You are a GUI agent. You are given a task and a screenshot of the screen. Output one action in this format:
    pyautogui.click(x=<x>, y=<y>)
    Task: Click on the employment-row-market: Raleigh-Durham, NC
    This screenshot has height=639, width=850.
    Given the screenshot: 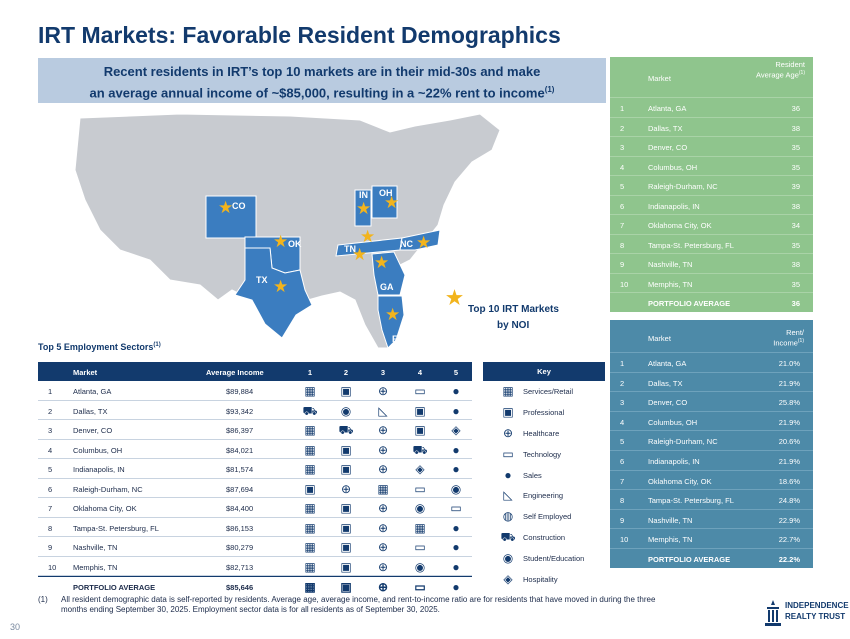 What is the action you would take?
    pyautogui.click(x=108, y=489)
    